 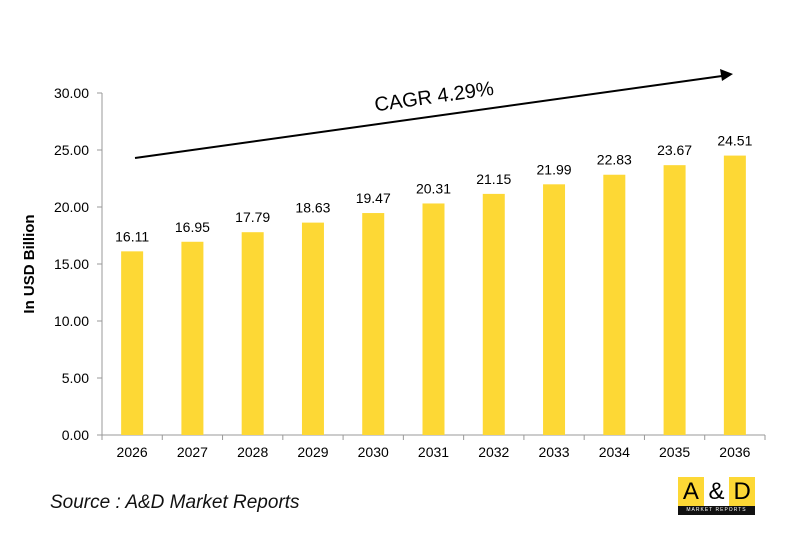 What do you see at coordinates (614, 452) in the screenshot?
I see `x-tick-label: 2034` at bounding box center [614, 452].